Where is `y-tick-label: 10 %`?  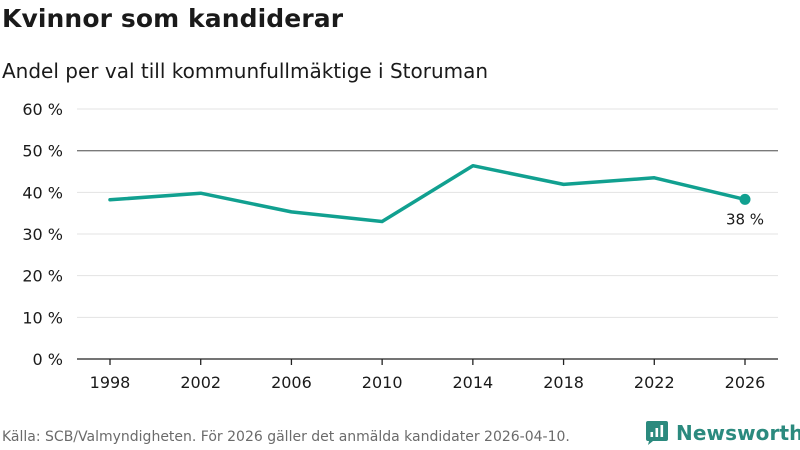 y-tick-label: 10 % is located at coordinates (42, 317).